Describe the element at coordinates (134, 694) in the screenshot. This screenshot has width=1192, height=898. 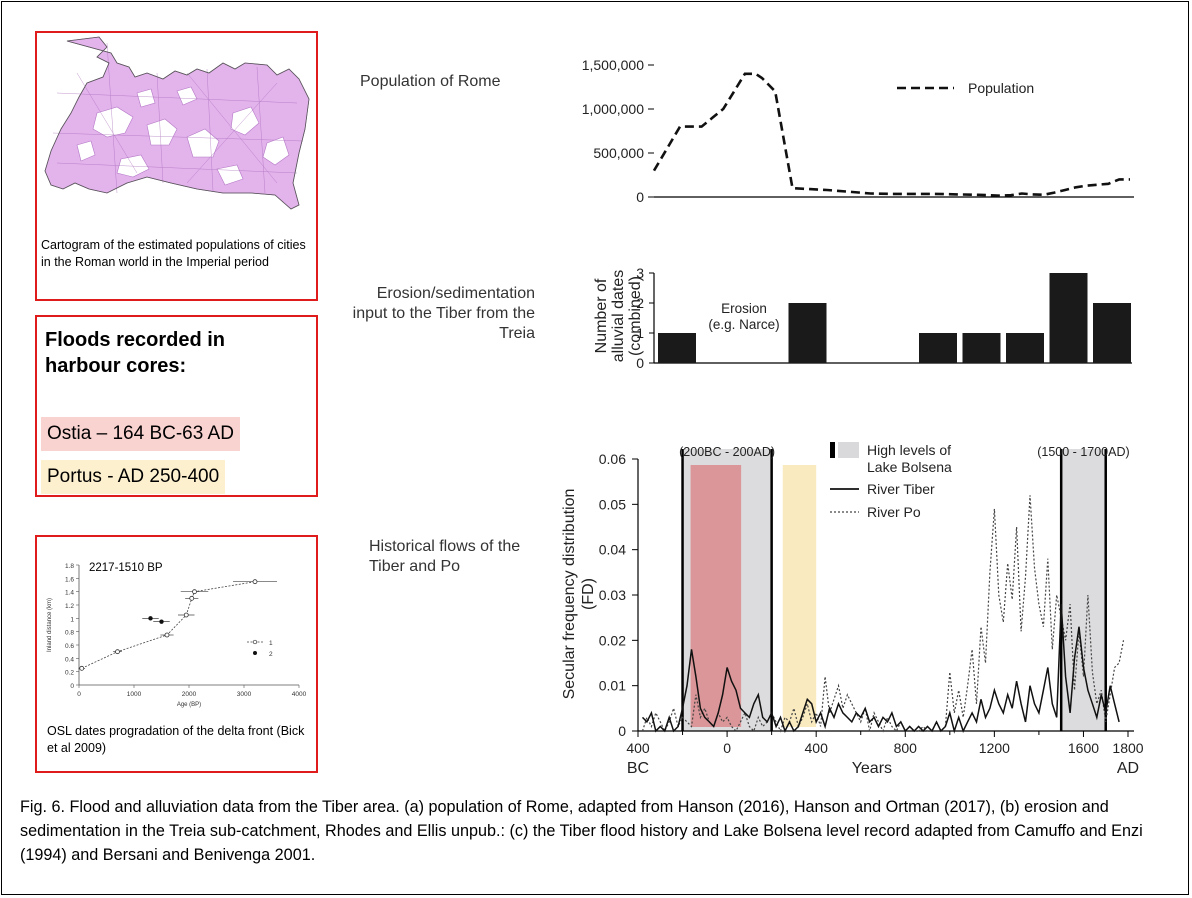
I see `osl-x-tick-label: 1000` at that location.